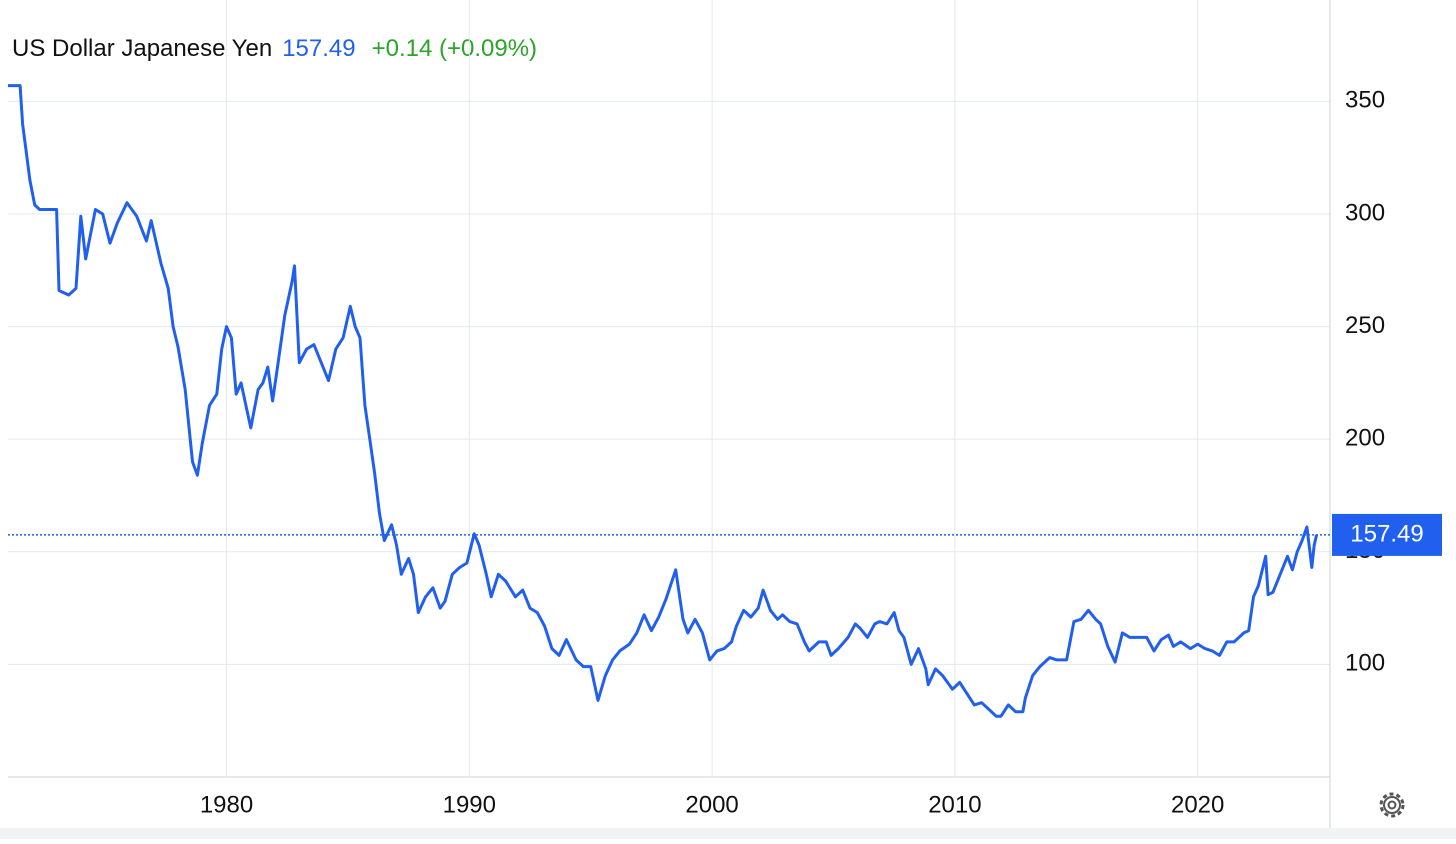 The height and width of the screenshot is (844, 1456). I want to click on price-change: +0.14 (+0.09%), so click(454, 48).